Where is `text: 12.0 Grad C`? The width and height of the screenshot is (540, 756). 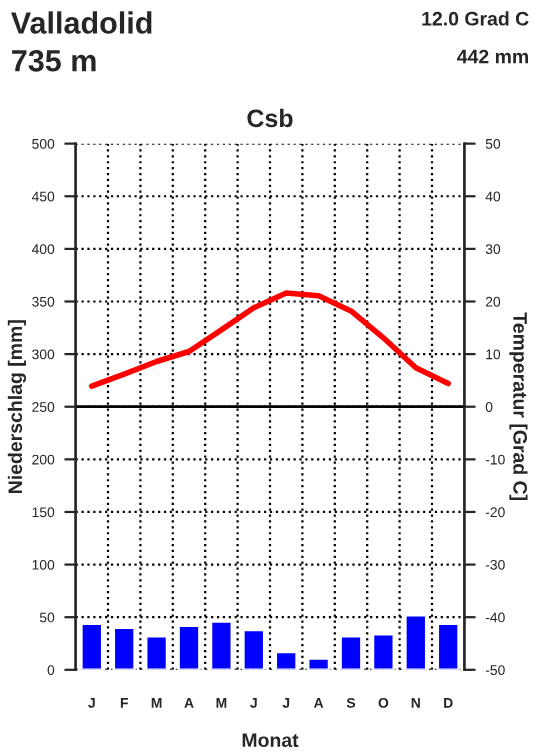
text: 12.0 Grad C is located at coordinates (475, 18).